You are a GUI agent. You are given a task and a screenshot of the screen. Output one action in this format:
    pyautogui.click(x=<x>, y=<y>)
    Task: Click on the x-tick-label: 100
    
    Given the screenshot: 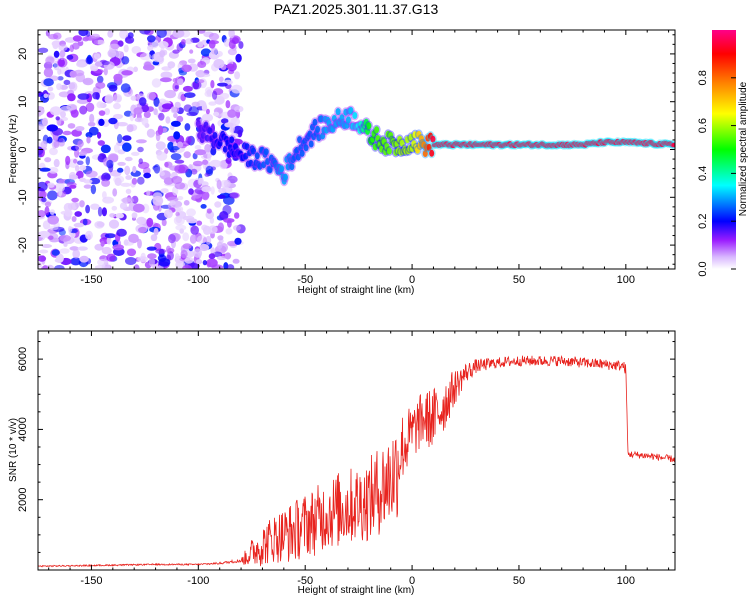 What is the action you would take?
    pyautogui.click(x=626, y=280)
    